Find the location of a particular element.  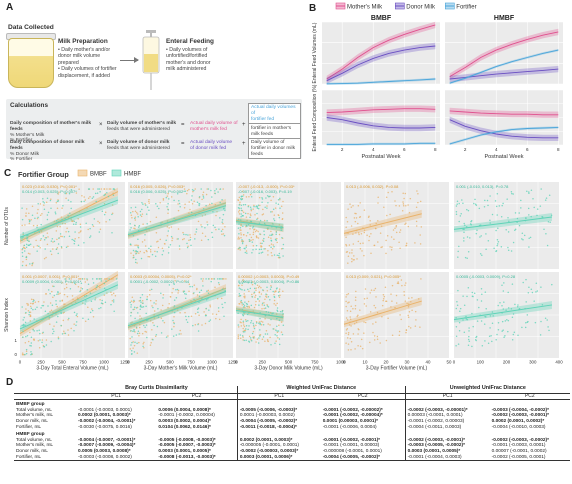

stat-annotation-bmbf: 0.001 (0.0007, 0.001), P<0.001* is located at coordinates (50, 276).